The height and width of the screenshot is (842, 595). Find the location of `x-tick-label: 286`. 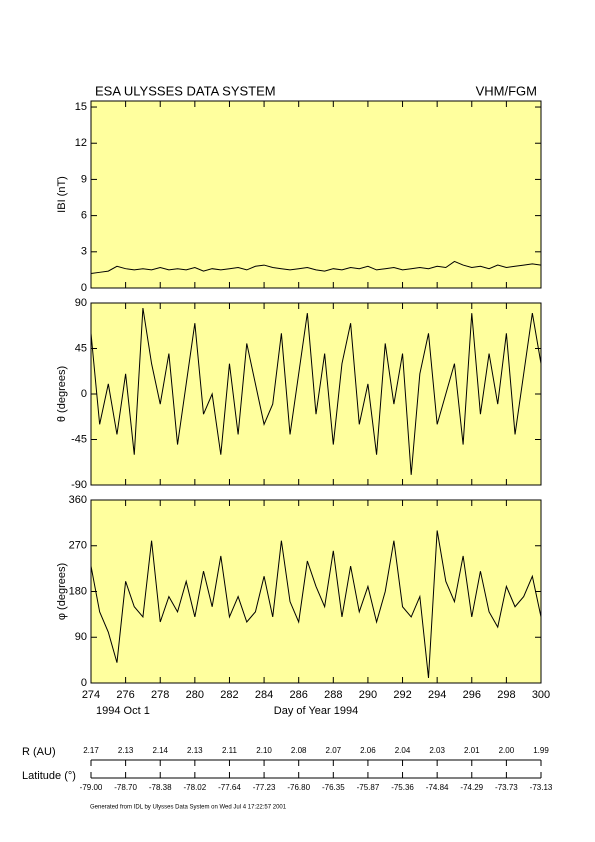

x-tick-label: 286 is located at coordinates (299, 695).